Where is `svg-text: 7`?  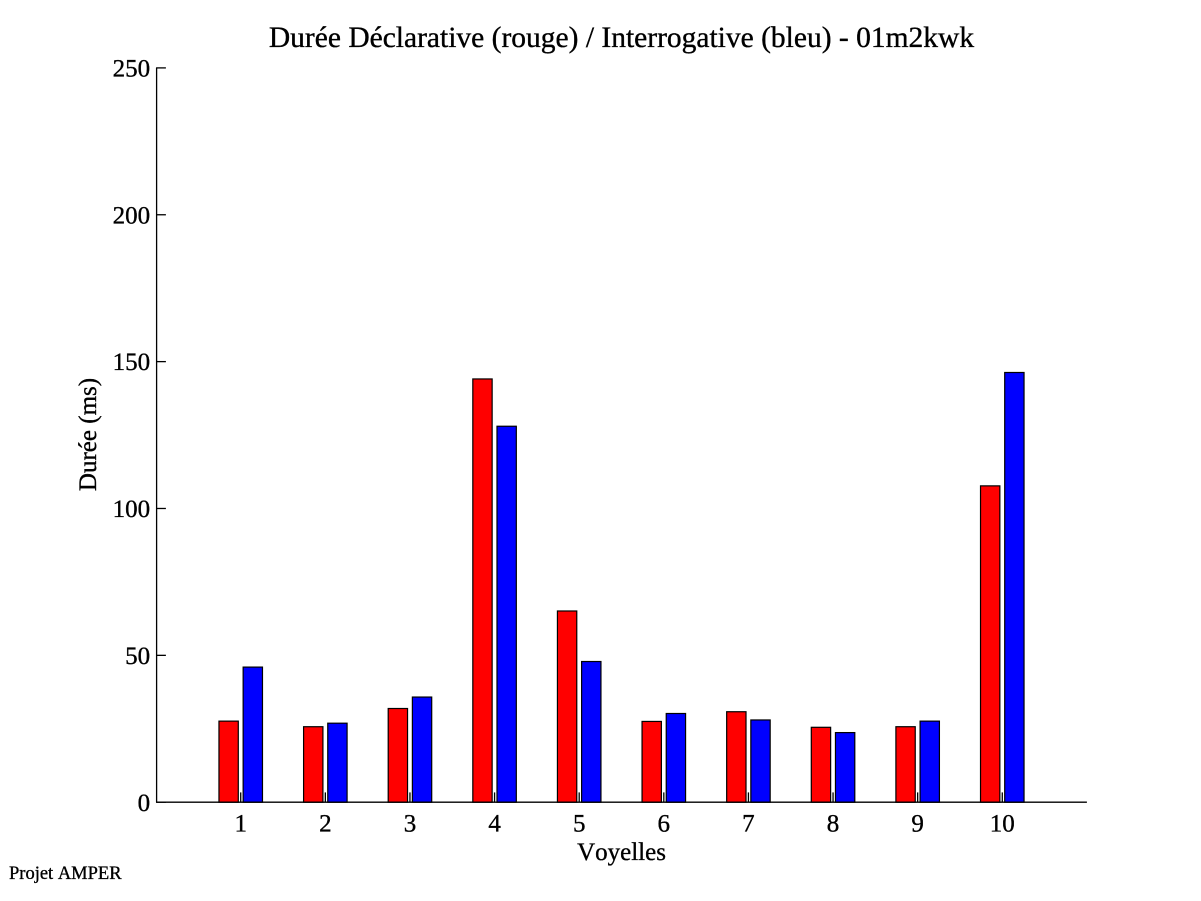 svg-text: 7 is located at coordinates (748, 823).